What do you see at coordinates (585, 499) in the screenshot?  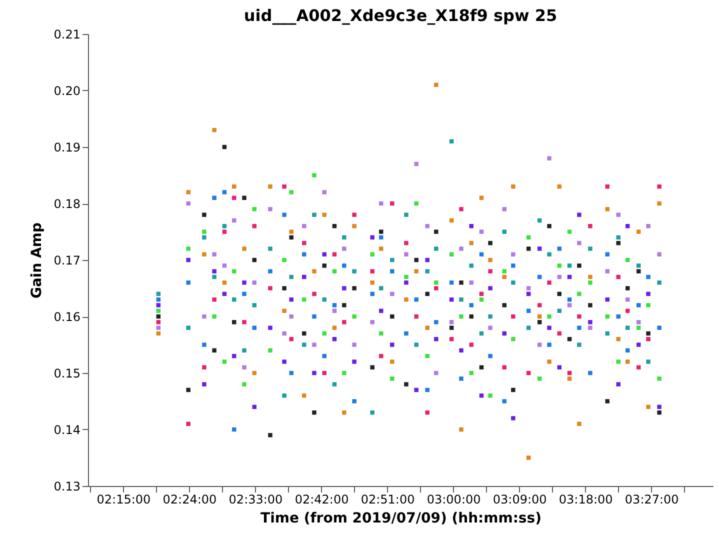 I see `x-tick-label: 03:18:00` at bounding box center [585, 499].